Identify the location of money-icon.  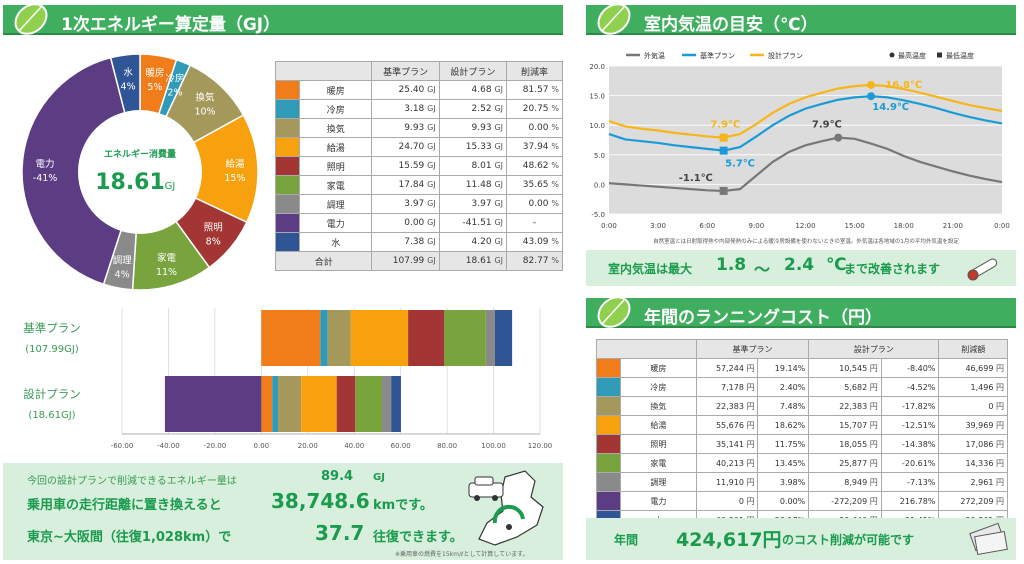
(988, 539).